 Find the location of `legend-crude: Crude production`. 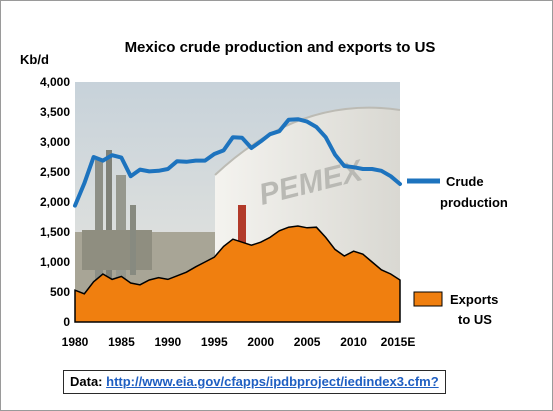

legend-crude: Crude production is located at coordinates (457, 192).